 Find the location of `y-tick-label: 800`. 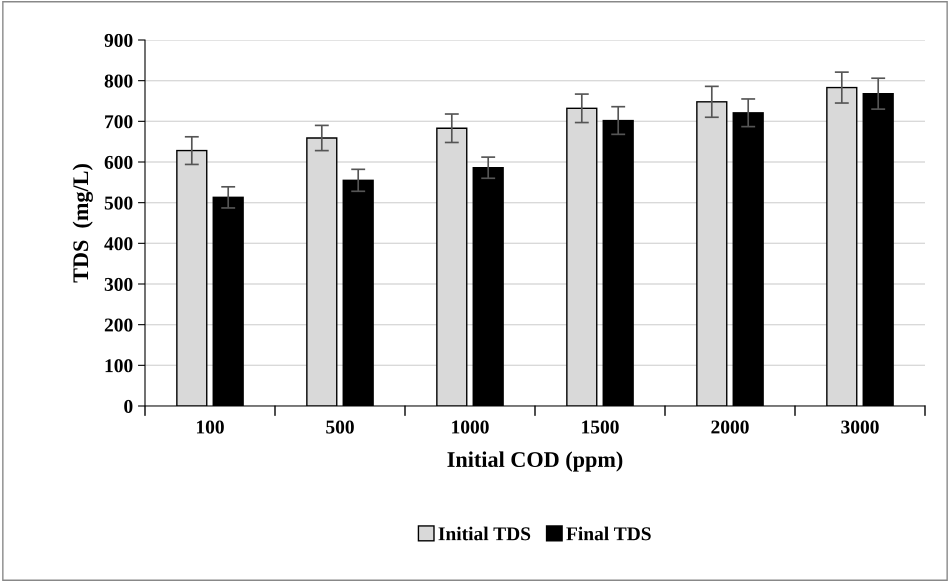

y-tick-label: 800 is located at coordinates (118, 81).